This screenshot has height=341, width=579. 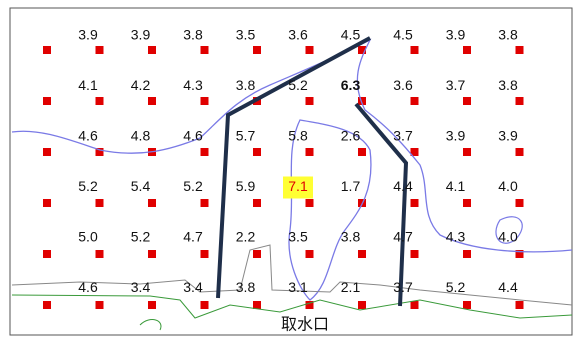 I want to click on grid-value: 5.9, so click(x=246, y=186).